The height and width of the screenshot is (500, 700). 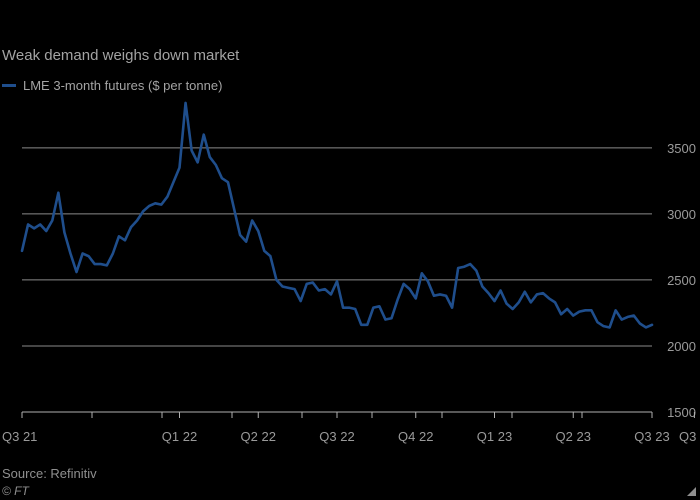 I want to click on x-tick-label: Q2 22, so click(x=258, y=436).